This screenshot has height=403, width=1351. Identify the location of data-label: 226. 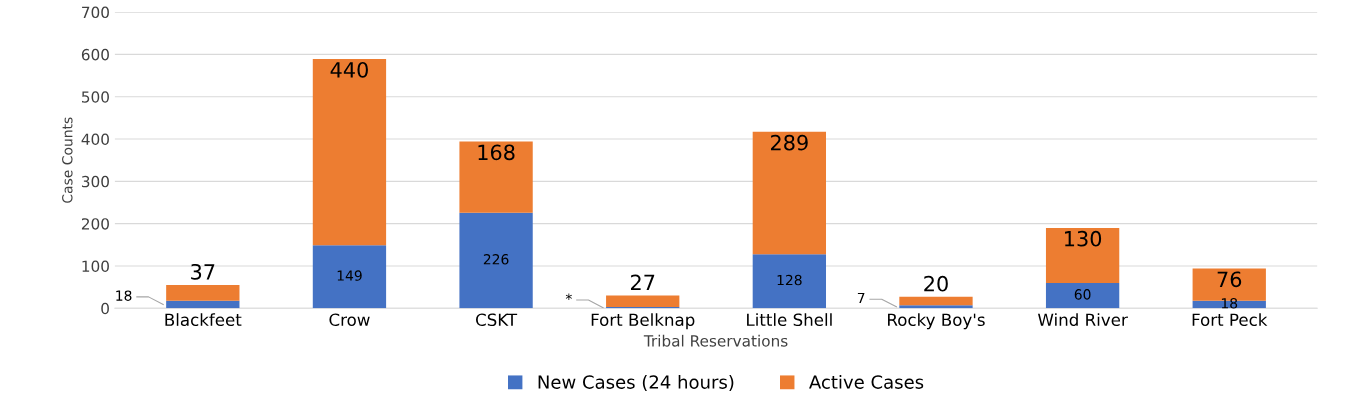
(496, 259).